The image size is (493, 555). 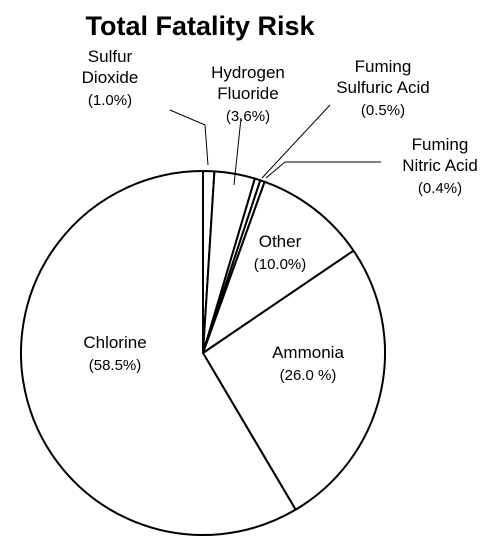 I want to click on leader-line-fuming-nitric-acid, so click(x=323, y=170).